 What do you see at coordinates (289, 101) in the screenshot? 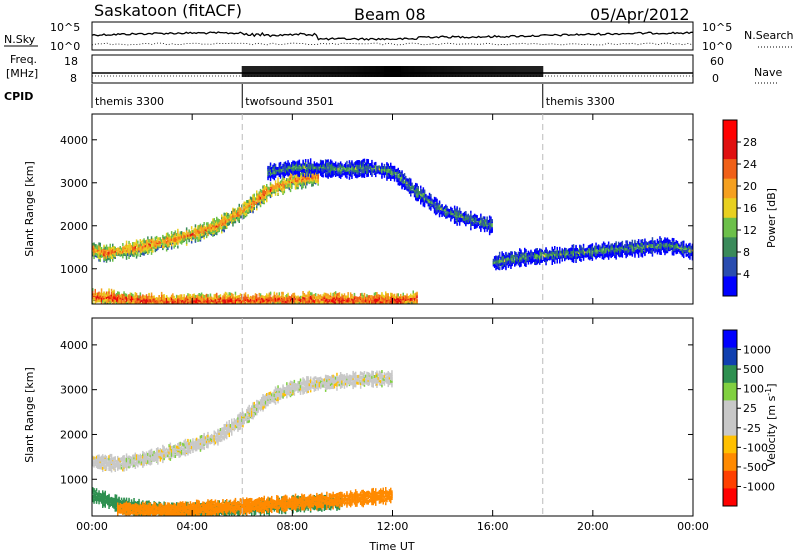
I see `cpid-segment-label: twofsound 3501` at bounding box center [289, 101].